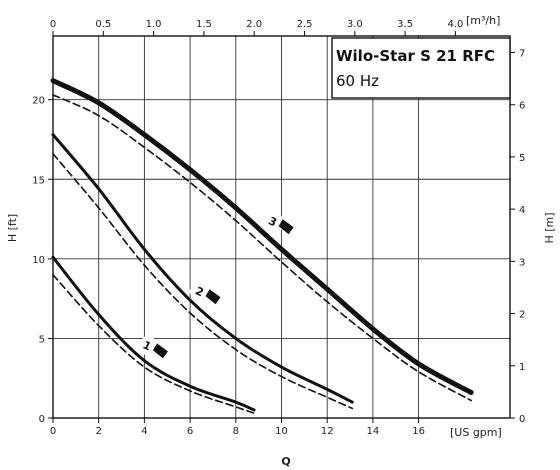 The width and height of the screenshot is (560, 470). I want to click on x-tick-label-bottom: 4, so click(144, 431).